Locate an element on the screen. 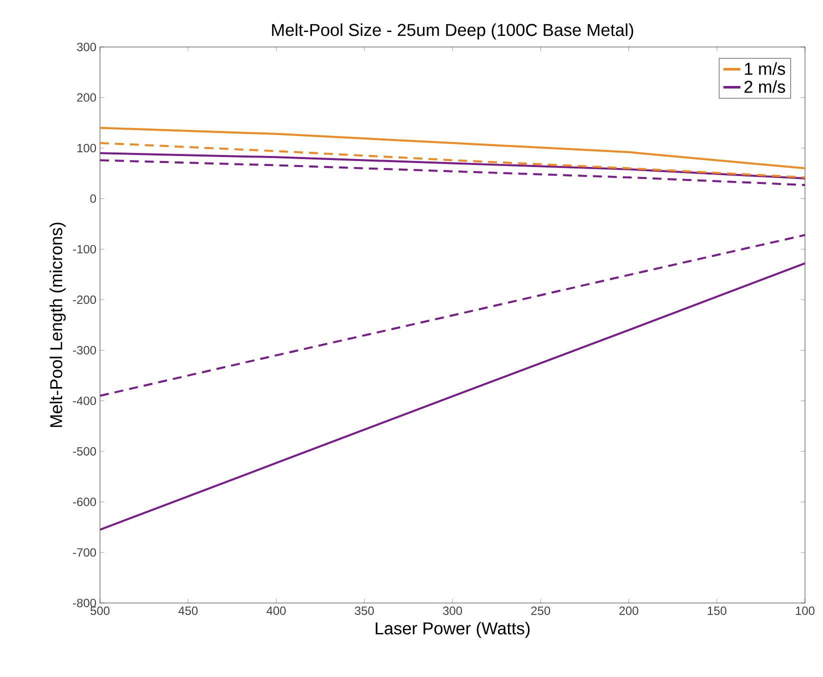 The width and height of the screenshot is (823, 677). y-tick-label: -800 is located at coordinates (84, 603).